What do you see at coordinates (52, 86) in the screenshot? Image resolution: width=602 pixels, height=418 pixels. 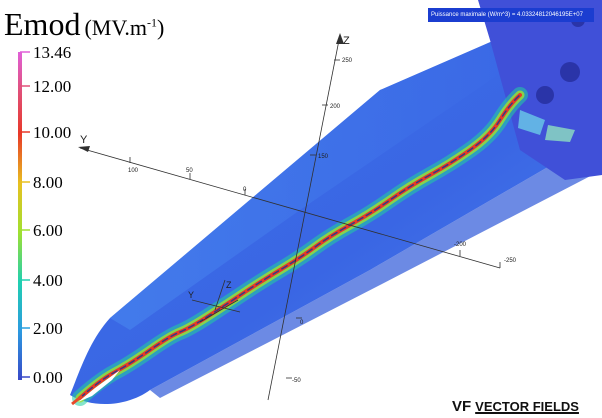 I see `colorbar-label: 12.00` at bounding box center [52, 86].